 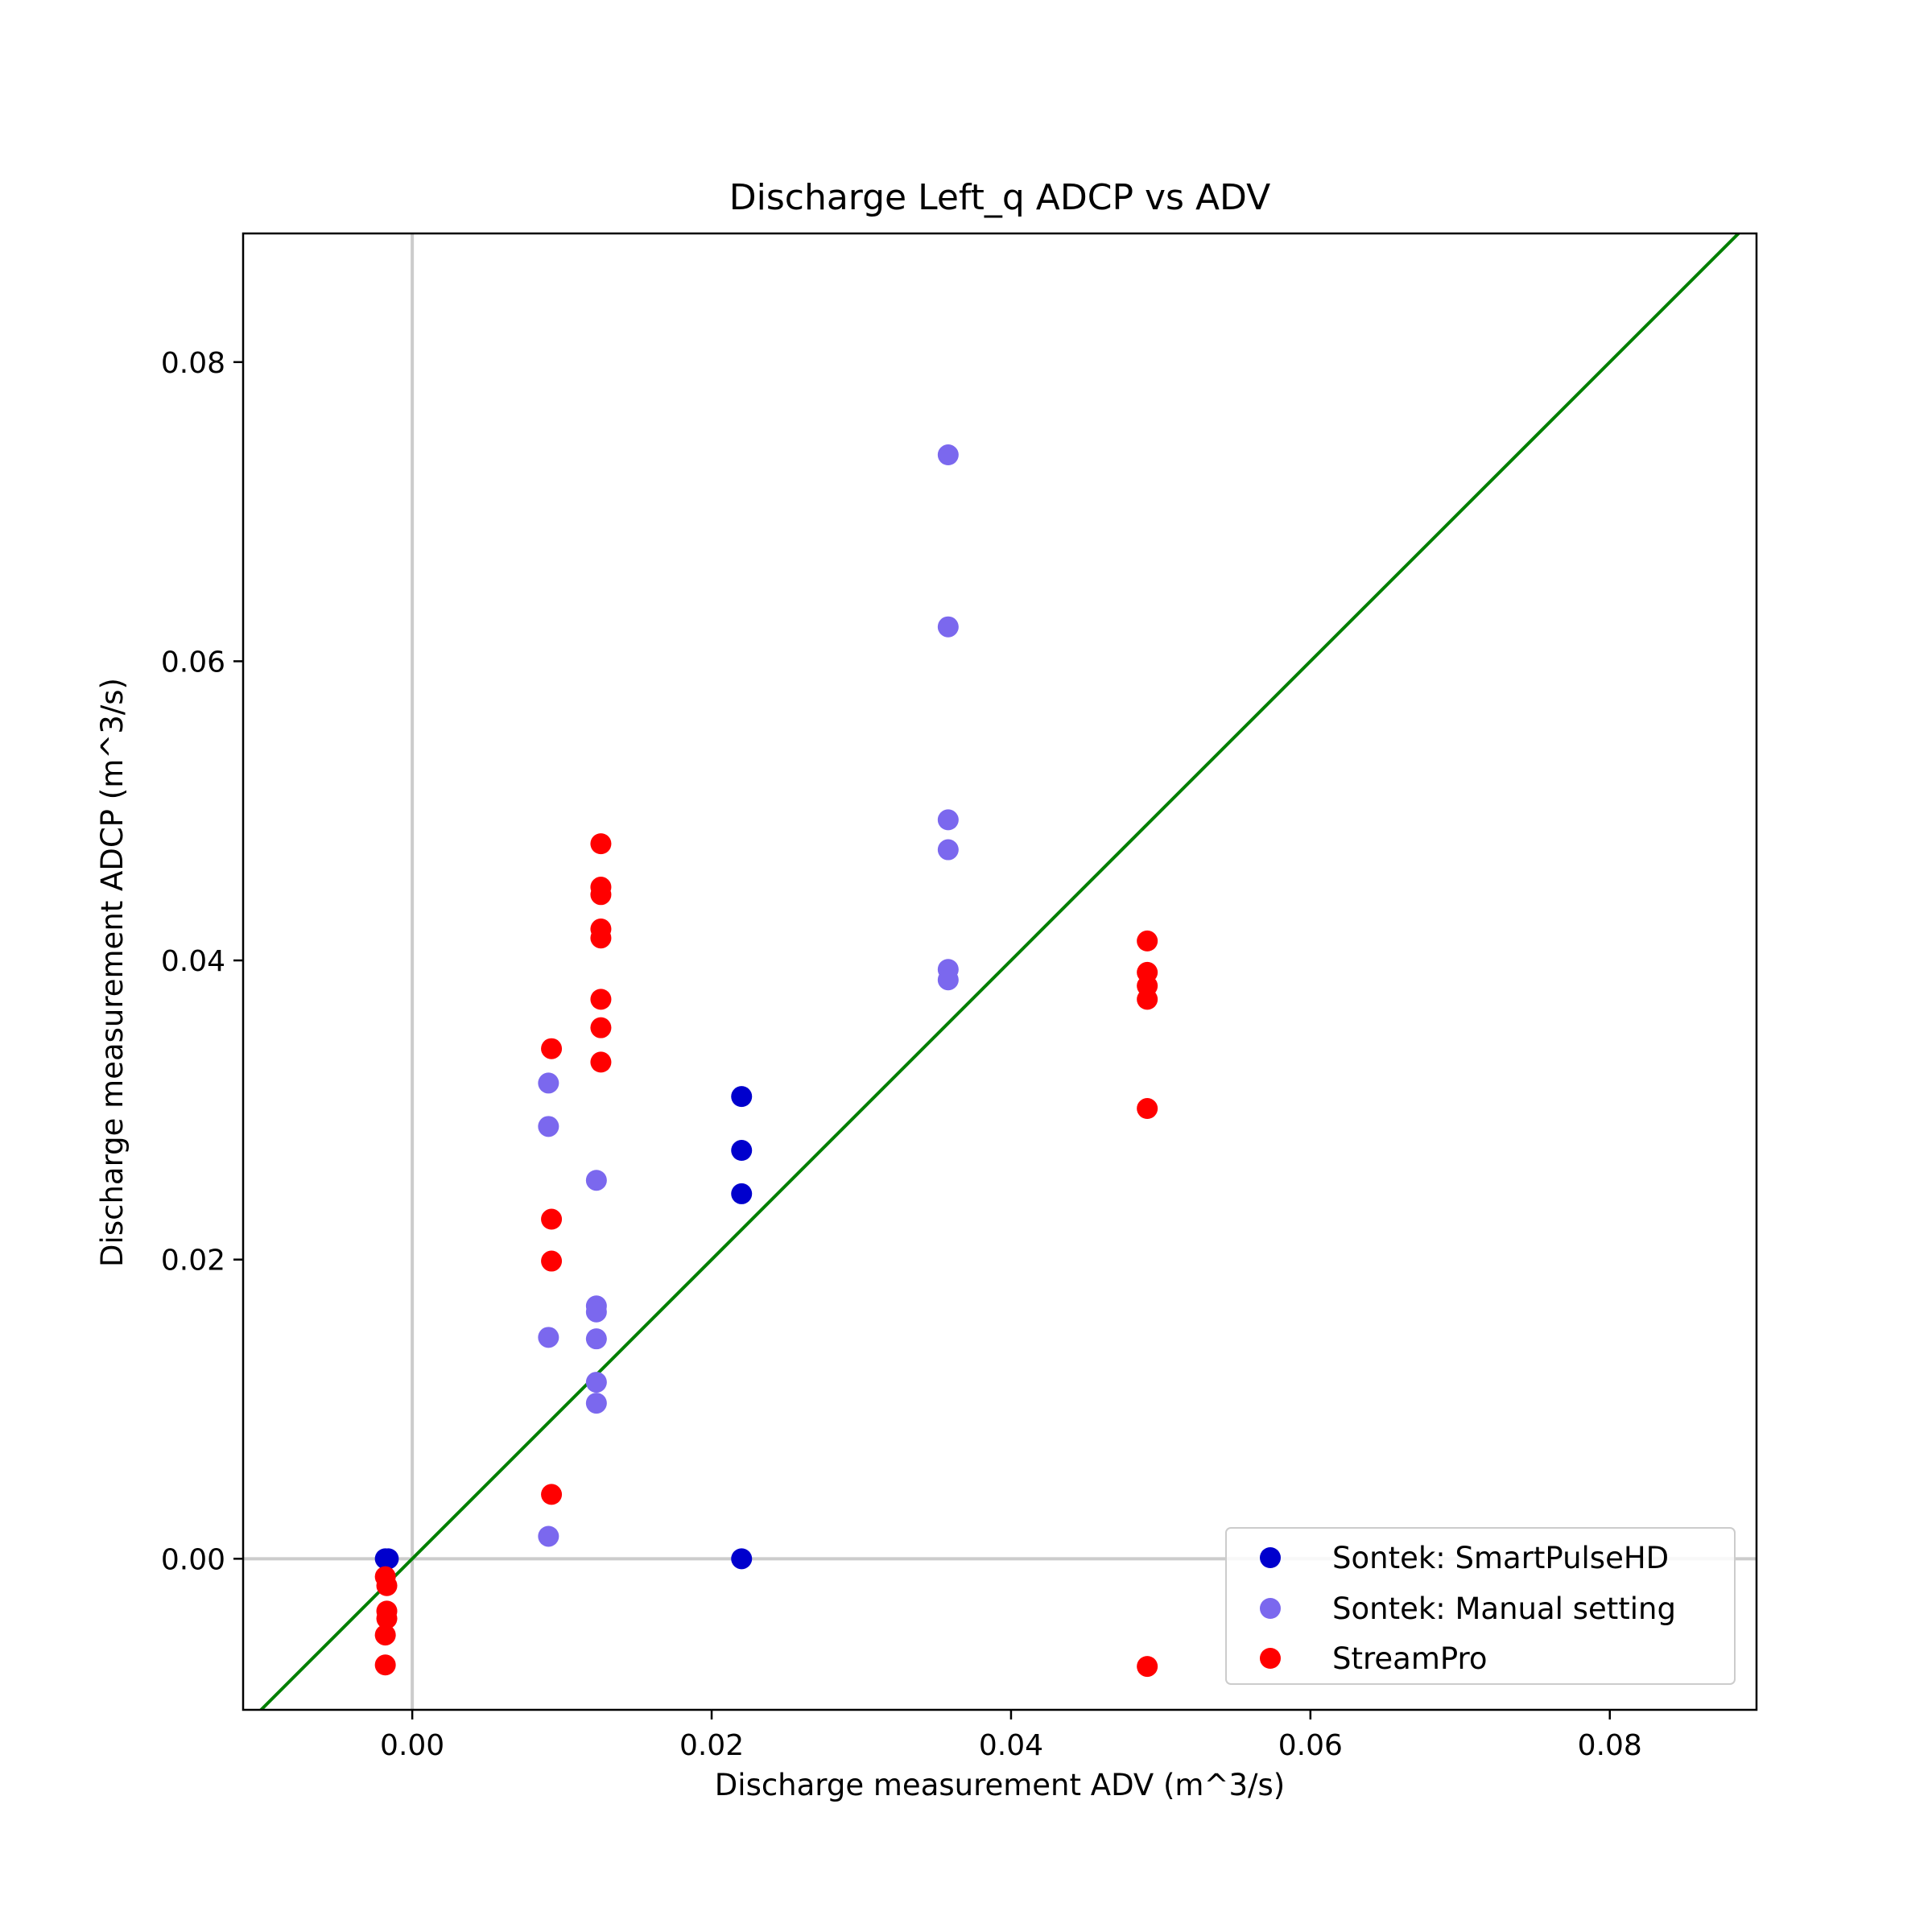 What do you see at coordinates (193, 1261) in the screenshot?
I see `y-tick-label: 0.02` at bounding box center [193, 1261].